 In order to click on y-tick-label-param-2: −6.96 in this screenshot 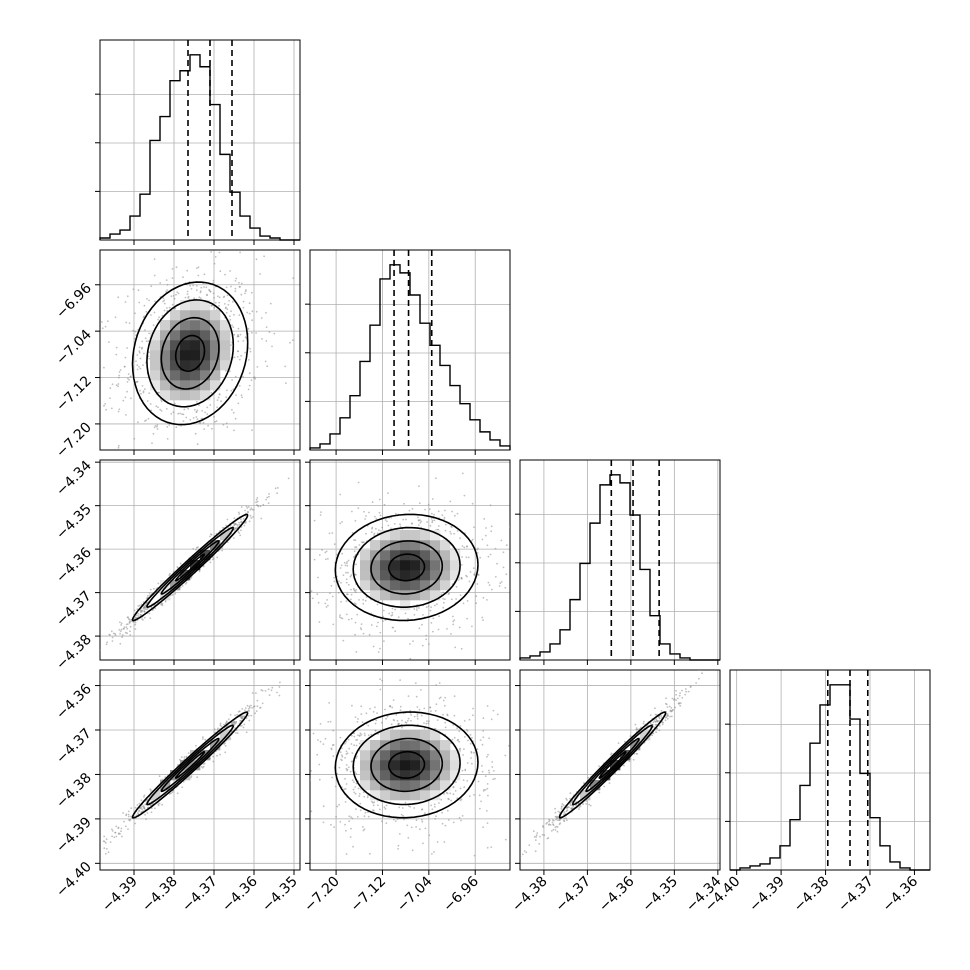, I will do `click(74, 301)`.